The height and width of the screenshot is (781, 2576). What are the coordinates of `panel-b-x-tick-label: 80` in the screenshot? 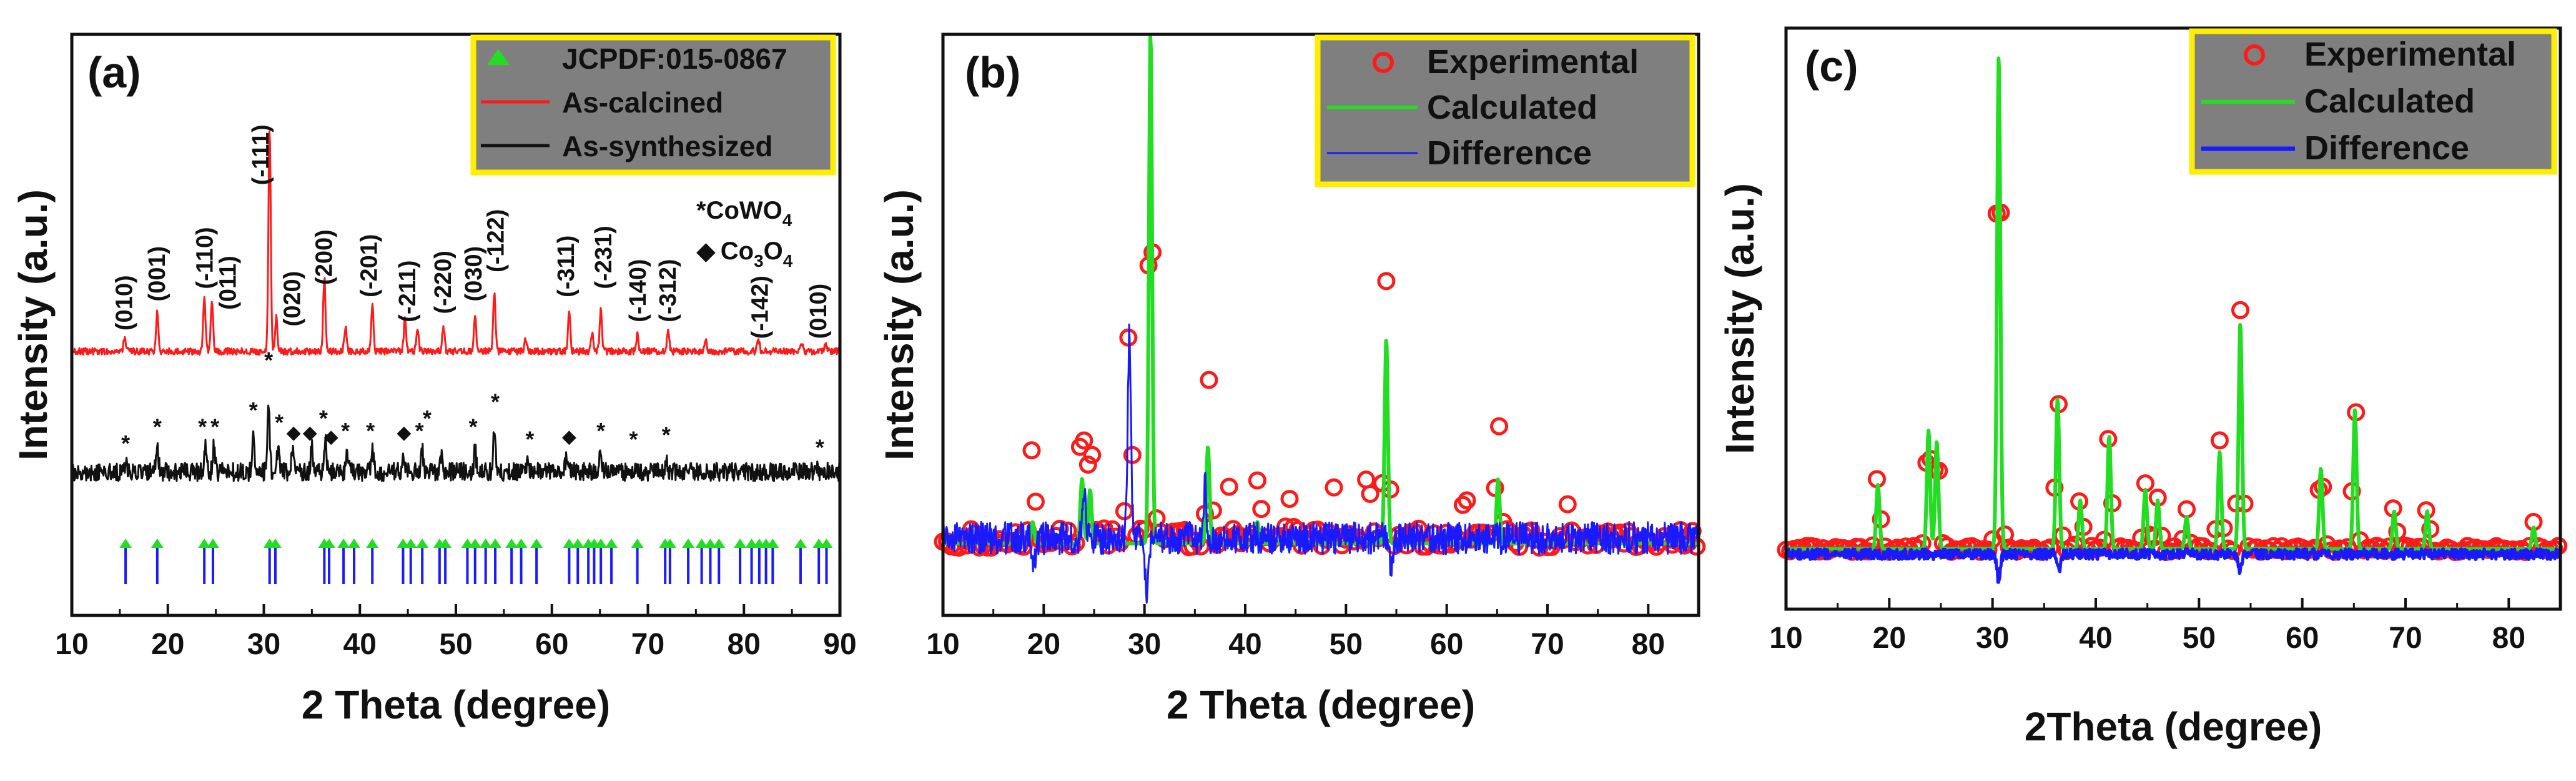 It's located at (1649, 645).